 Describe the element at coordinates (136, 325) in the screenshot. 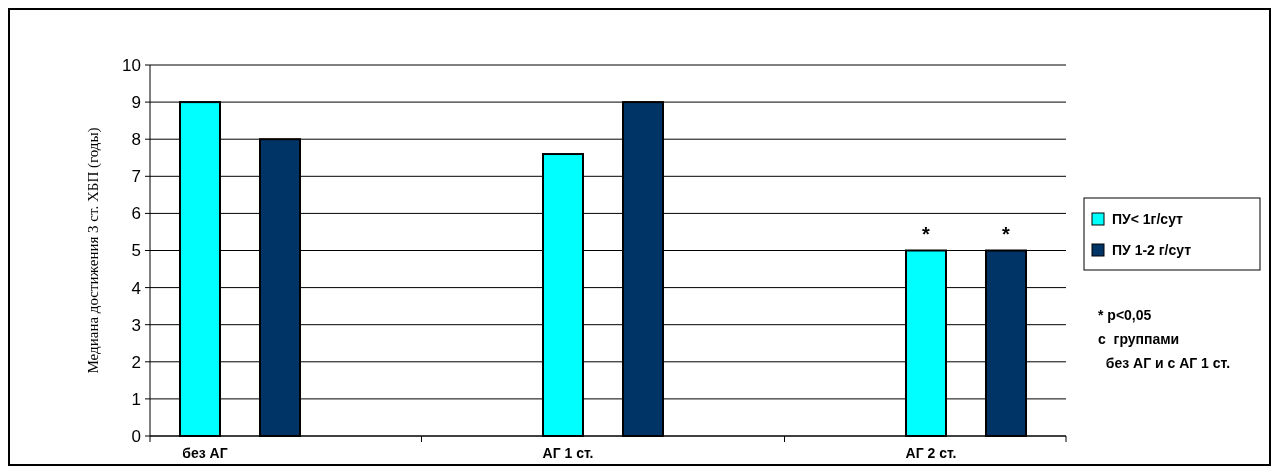

I see `y-tick-label: 3` at that location.